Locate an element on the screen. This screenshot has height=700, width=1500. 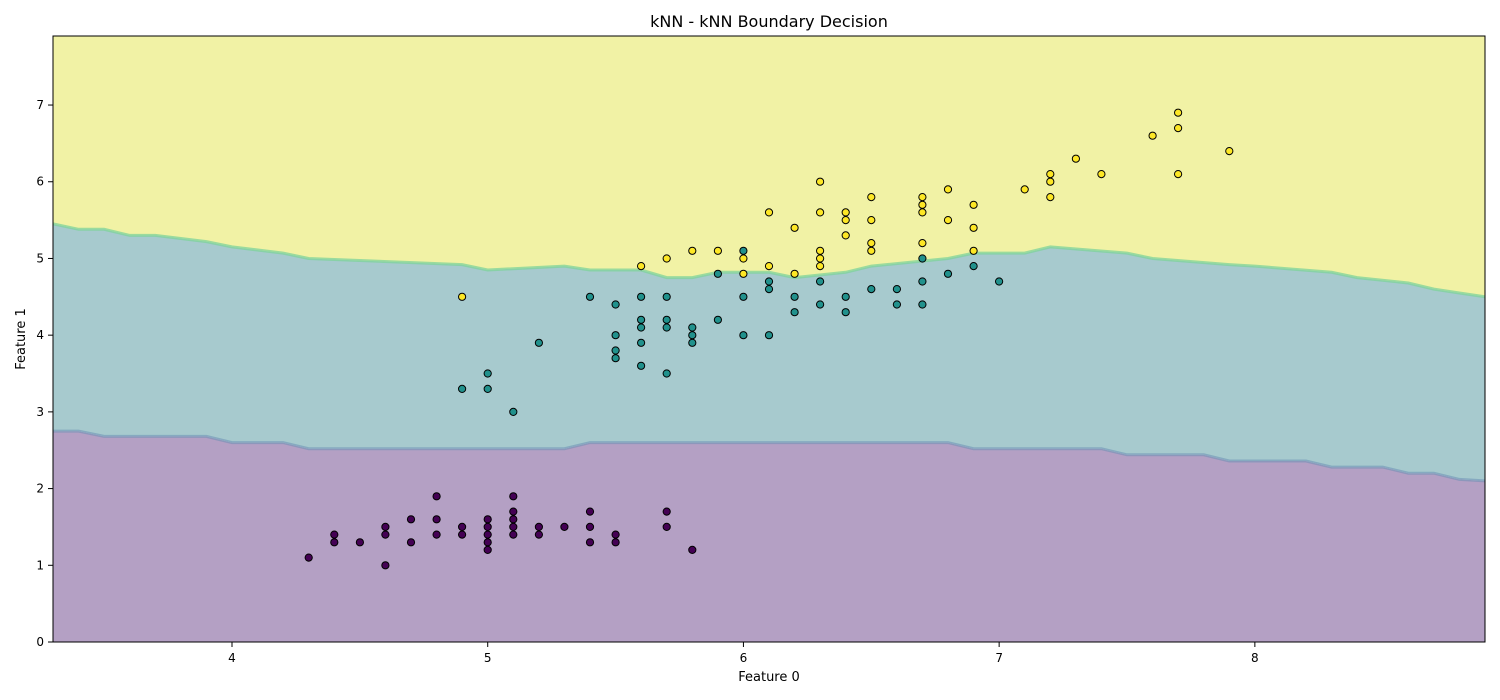
chart-title: kNN - kNN Boundary Decision is located at coordinates (769, 21).